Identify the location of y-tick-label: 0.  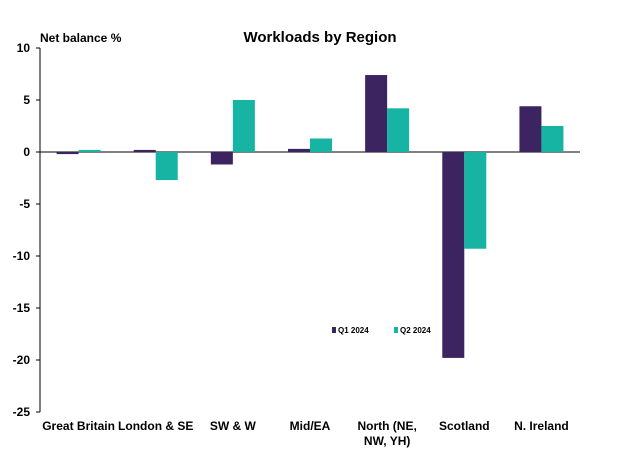
(26, 152).